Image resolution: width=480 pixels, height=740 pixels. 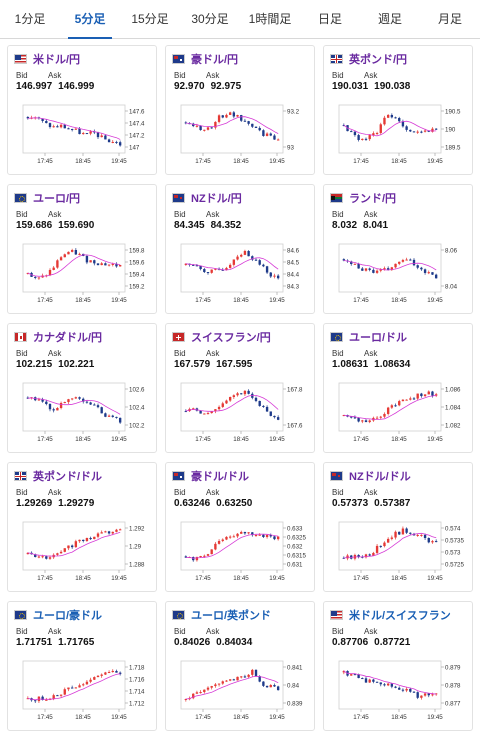 What do you see at coordinates (240, 414) in the screenshot?
I see `candlestick-chart: 167.8 167.6 17:45 18:45 19:45` at bounding box center [240, 414].